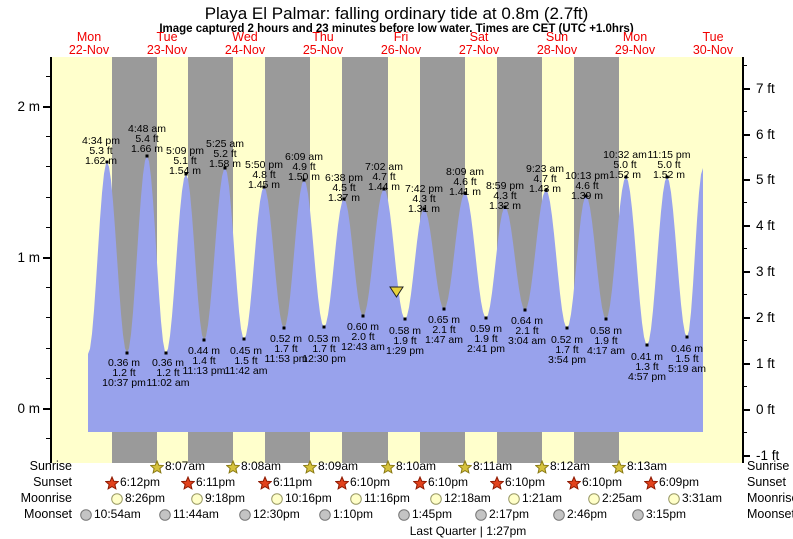  I want to click on moonrise-time: 11:16pm, so click(387, 498).